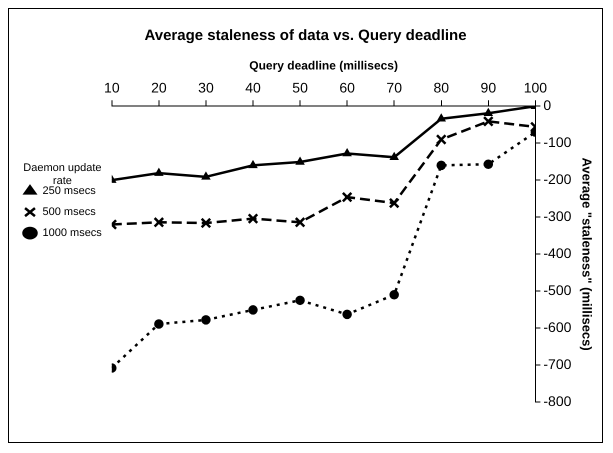  What do you see at coordinates (557, 179) in the screenshot?
I see `y-tick-label: -200` at bounding box center [557, 179].